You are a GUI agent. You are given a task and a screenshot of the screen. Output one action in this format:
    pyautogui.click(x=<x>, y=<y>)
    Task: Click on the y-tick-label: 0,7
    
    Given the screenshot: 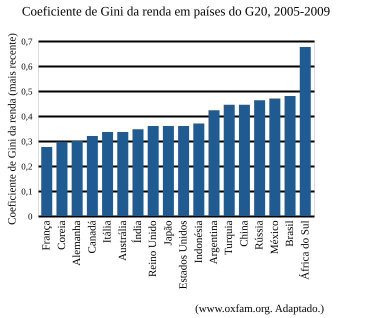 What is the action you would take?
    pyautogui.click(x=27, y=41)
    